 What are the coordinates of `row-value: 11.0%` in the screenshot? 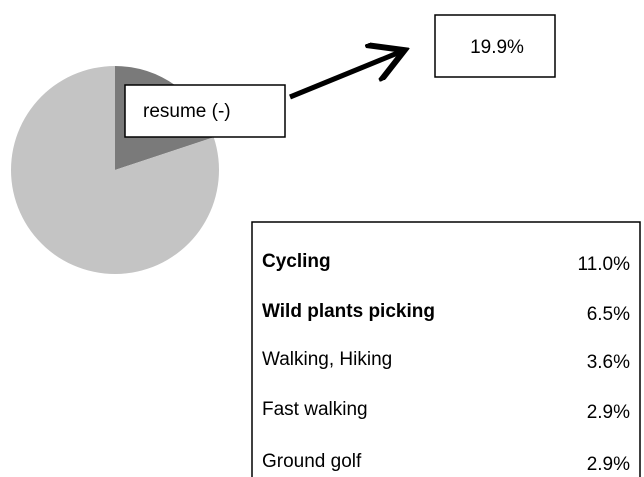 It's located at (604, 264).